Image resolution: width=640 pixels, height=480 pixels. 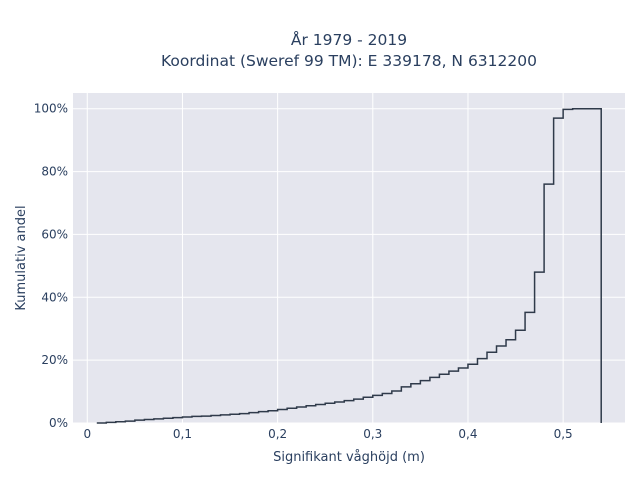 What do you see at coordinates (182, 434) in the screenshot?
I see `x-tick-label: 0,1` at bounding box center [182, 434].